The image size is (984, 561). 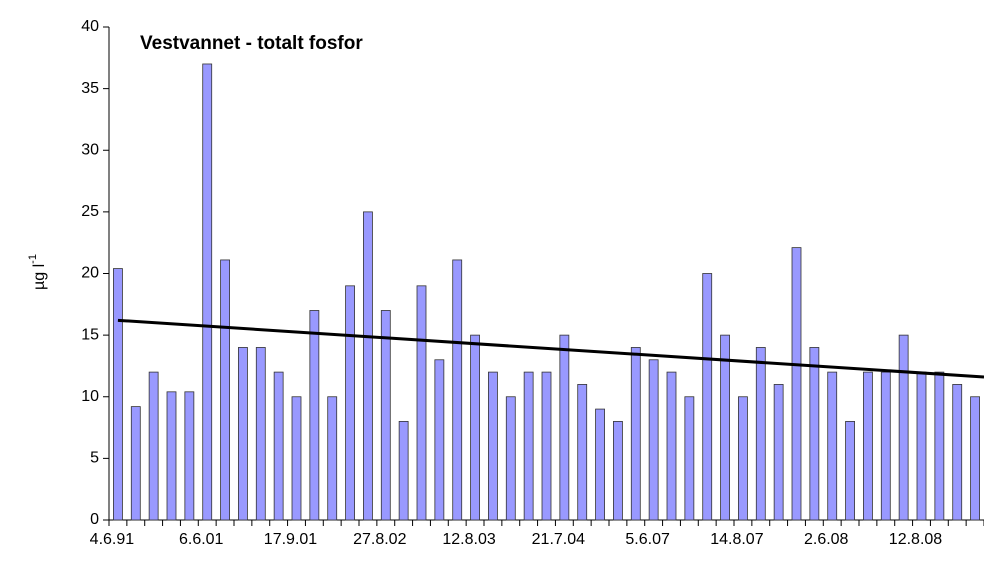 What do you see at coordinates (90, 149) in the screenshot?
I see `y-tick-label: 30` at bounding box center [90, 149].